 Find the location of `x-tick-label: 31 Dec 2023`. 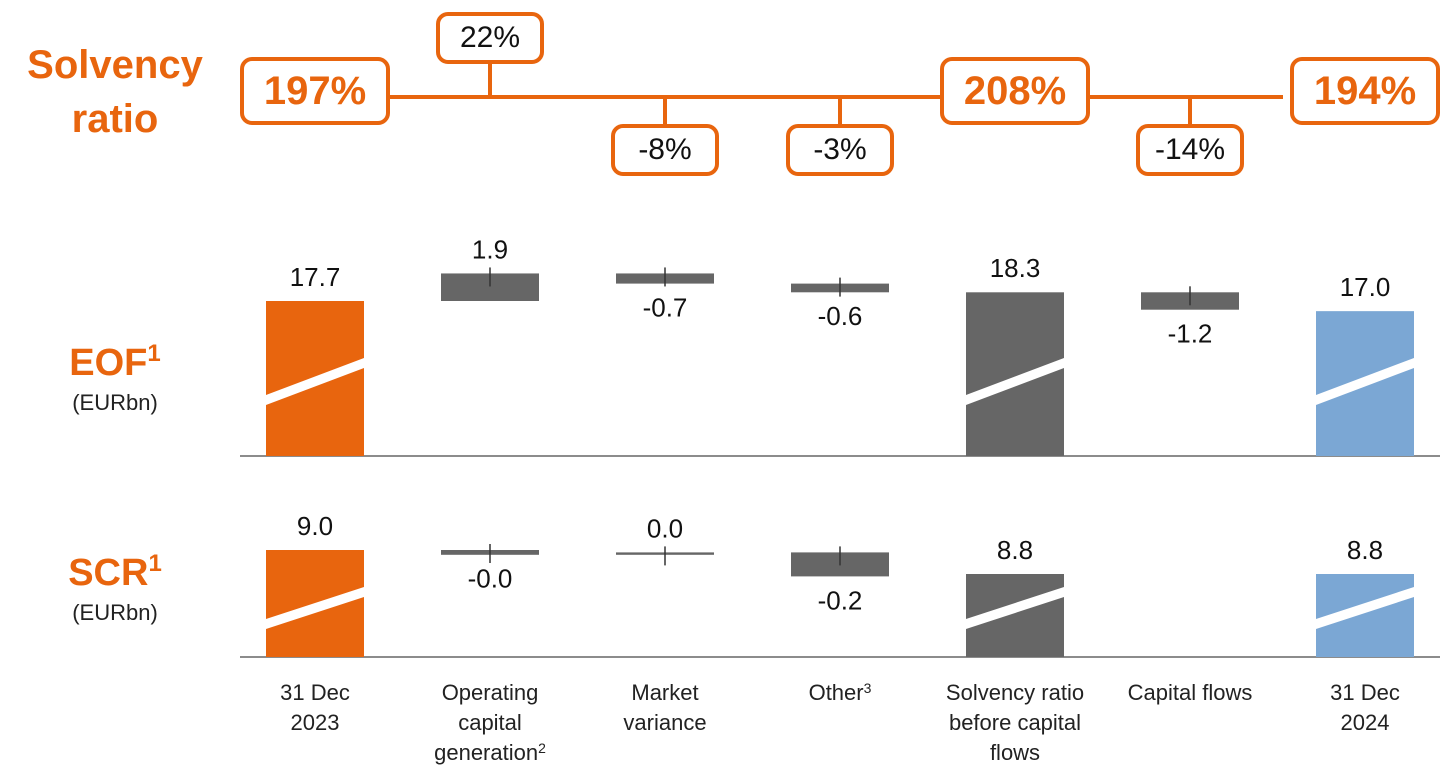

x-tick-label: 31 Dec 2023 is located at coordinates (315, 708).